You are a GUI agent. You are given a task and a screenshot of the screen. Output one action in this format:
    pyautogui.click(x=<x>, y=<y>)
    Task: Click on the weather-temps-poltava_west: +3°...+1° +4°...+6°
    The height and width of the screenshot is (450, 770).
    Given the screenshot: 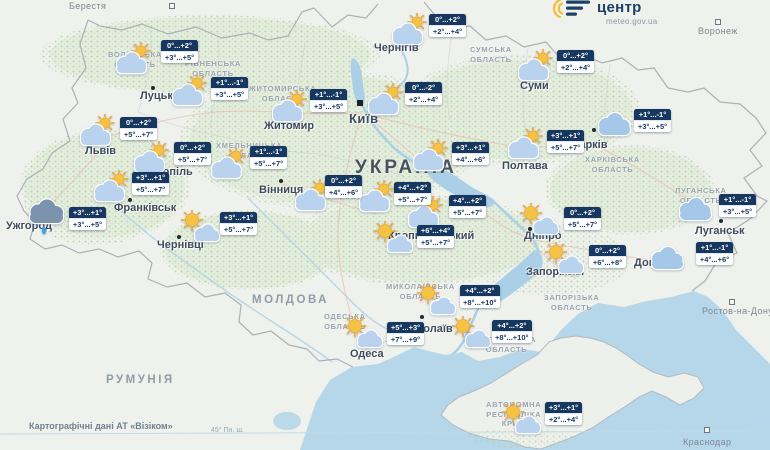 What is the action you would take?
    pyautogui.click(x=470, y=153)
    